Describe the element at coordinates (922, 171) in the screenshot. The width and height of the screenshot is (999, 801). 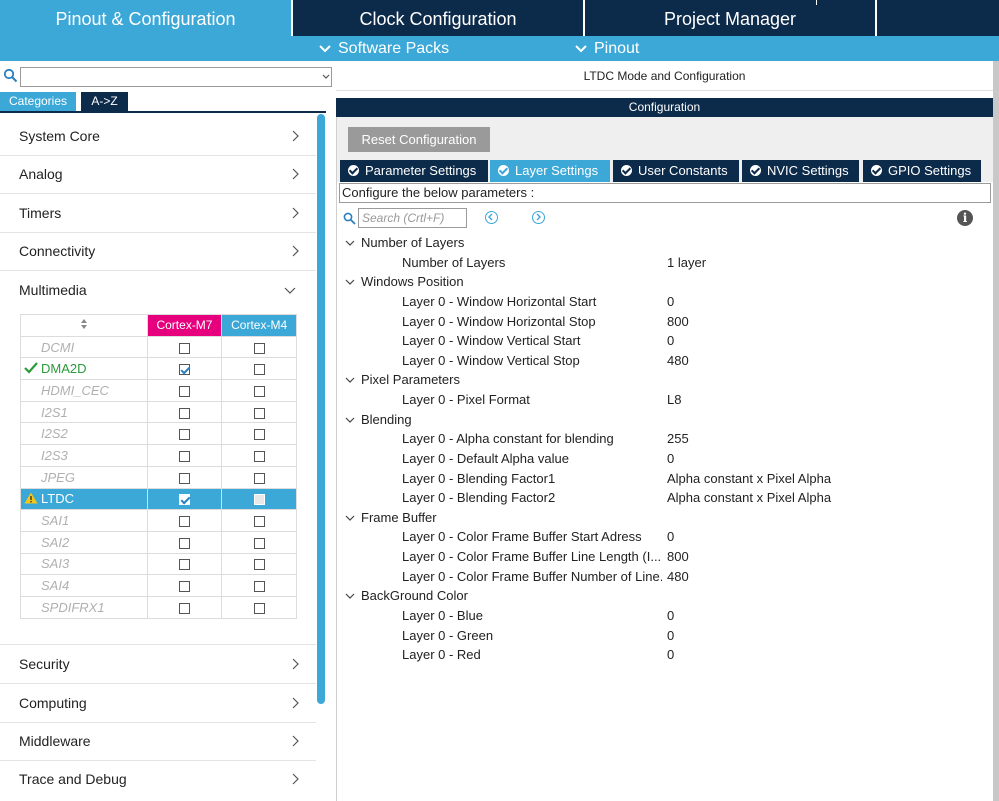
I see `tab-gpio-settings: GPIO Settings` at that location.